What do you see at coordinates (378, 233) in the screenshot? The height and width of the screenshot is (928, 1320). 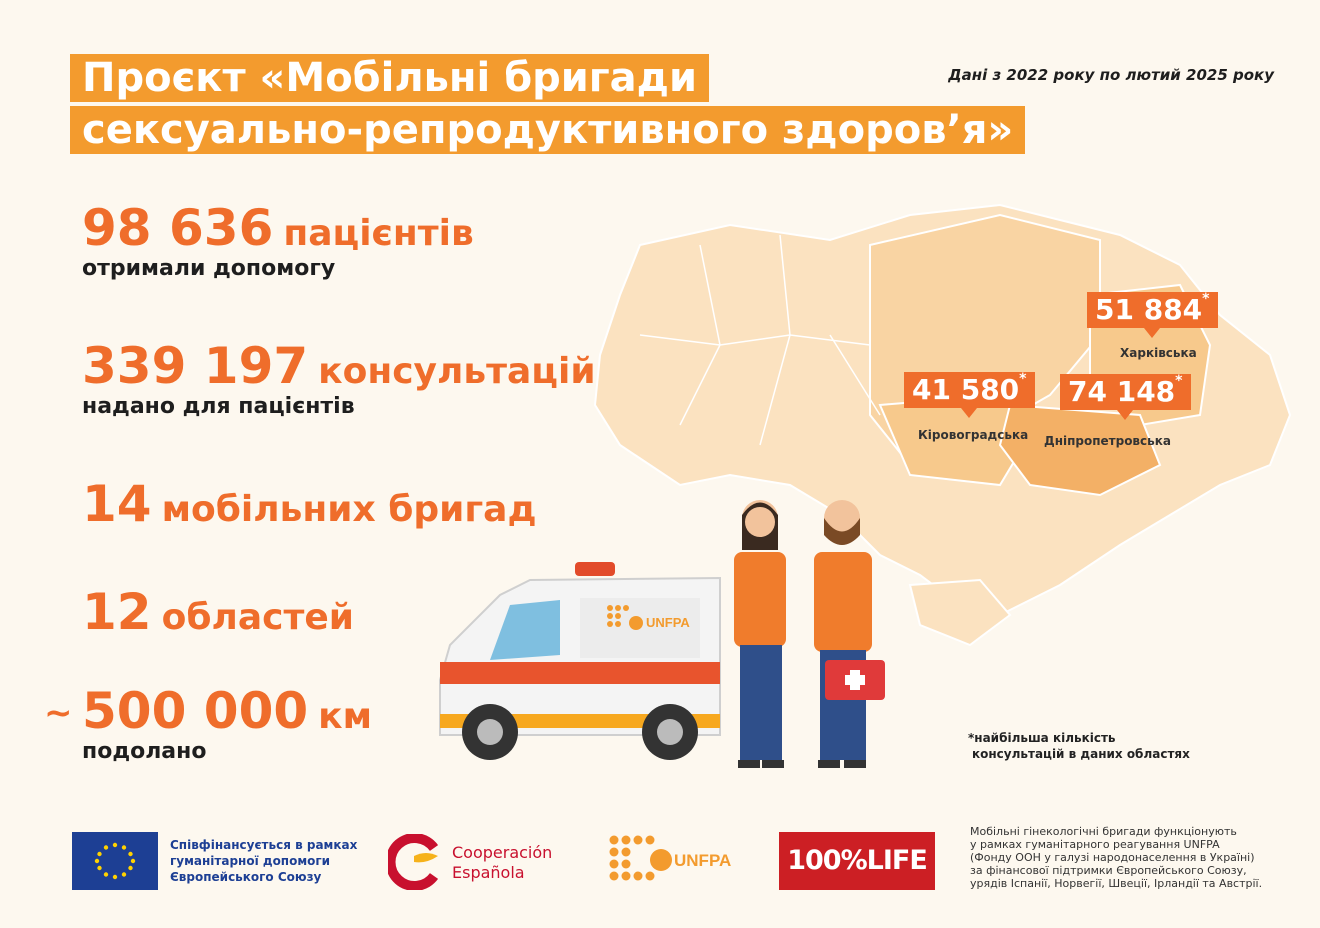 I see `stat-patients-unit: пацієнтів` at bounding box center [378, 233].